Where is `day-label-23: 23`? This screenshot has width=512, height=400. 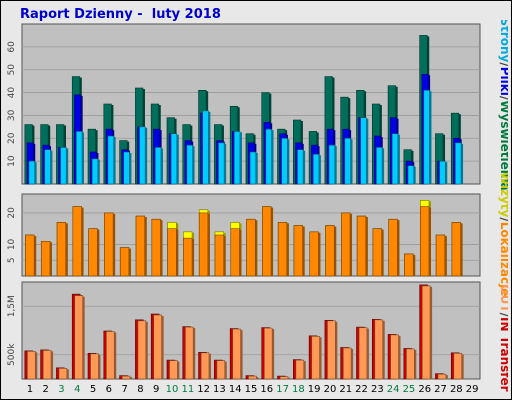 day-label-23: 23 is located at coordinates (377, 389).